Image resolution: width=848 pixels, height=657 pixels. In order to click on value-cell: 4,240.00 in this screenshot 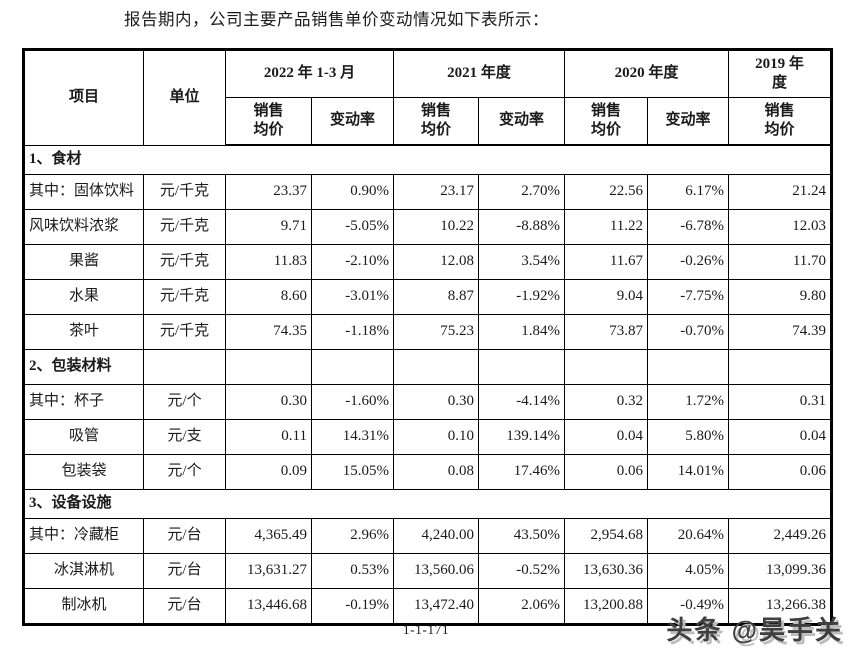, I will do `click(436, 536)`.